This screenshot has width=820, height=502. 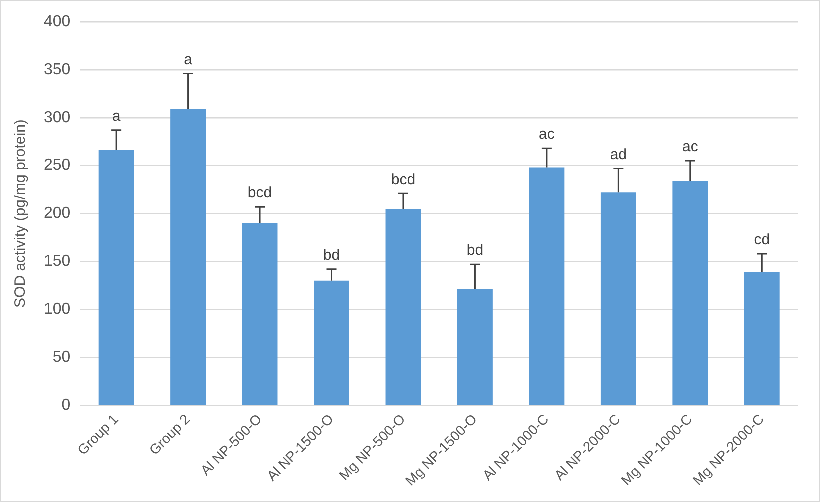 I want to click on annotation: ad, so click(x=619, y=155).